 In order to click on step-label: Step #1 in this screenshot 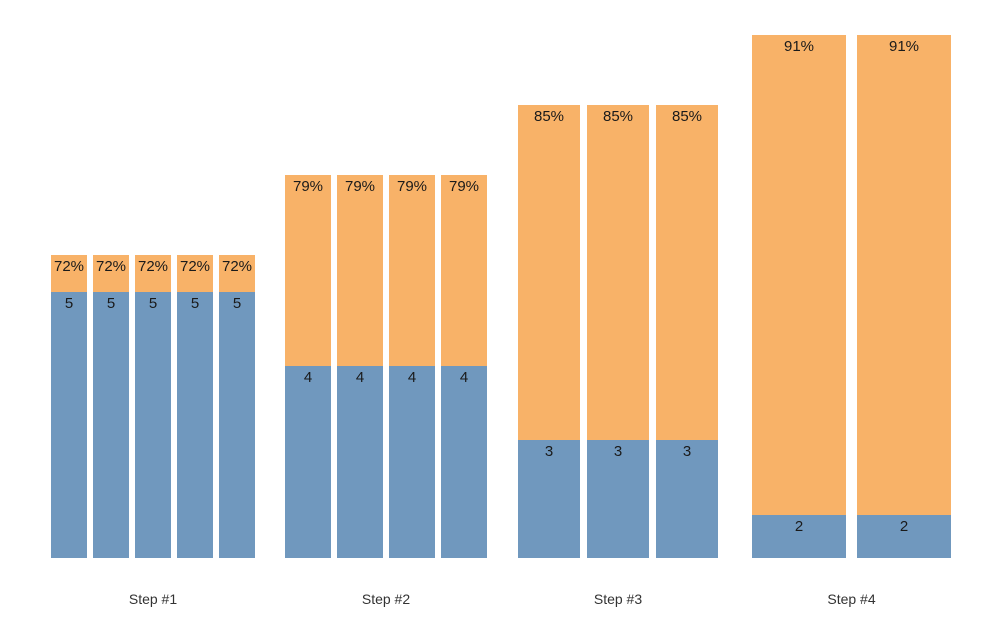, I will do `click(153, 599)`.